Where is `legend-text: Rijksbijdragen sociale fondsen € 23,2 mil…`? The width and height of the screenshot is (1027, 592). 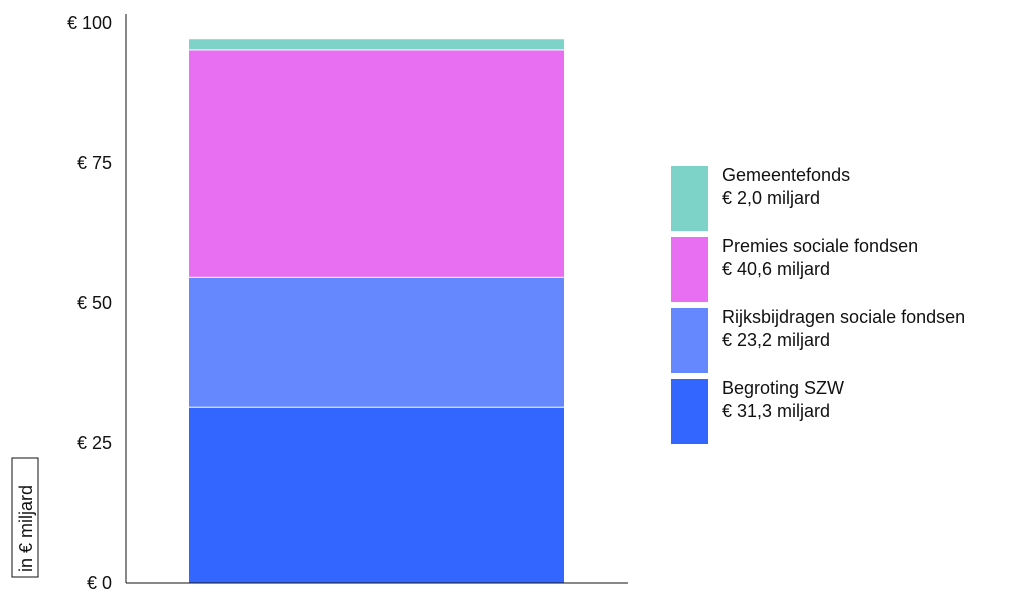 legend-text: Rijksbijdragen sociale fondsen € 23,2 mil… is located at coordinates (843, 329).